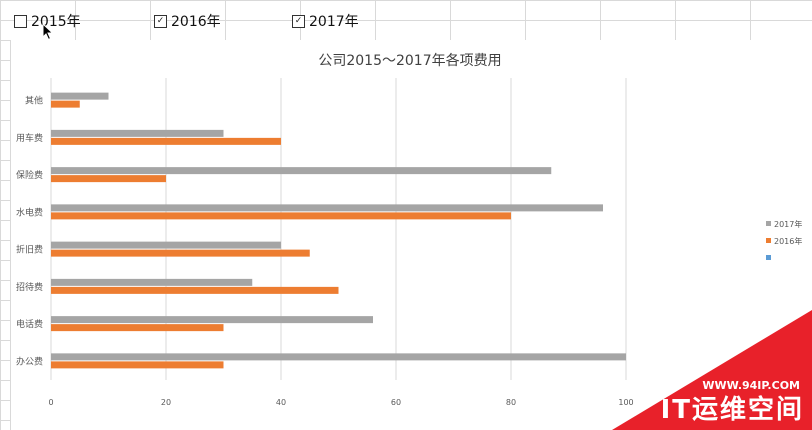 The image size is (812, 430). What do you see at coordinates (29, 287) in the screenshot?
I see `category-label: 招待费` at bounding box center [29, 287].